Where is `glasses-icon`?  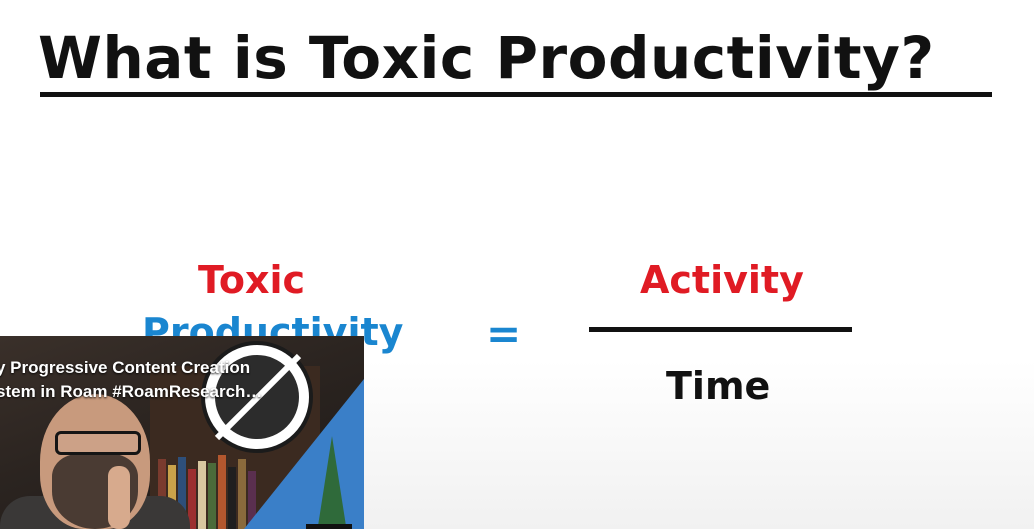
glasses-icon is located at coordinates (98, 443).